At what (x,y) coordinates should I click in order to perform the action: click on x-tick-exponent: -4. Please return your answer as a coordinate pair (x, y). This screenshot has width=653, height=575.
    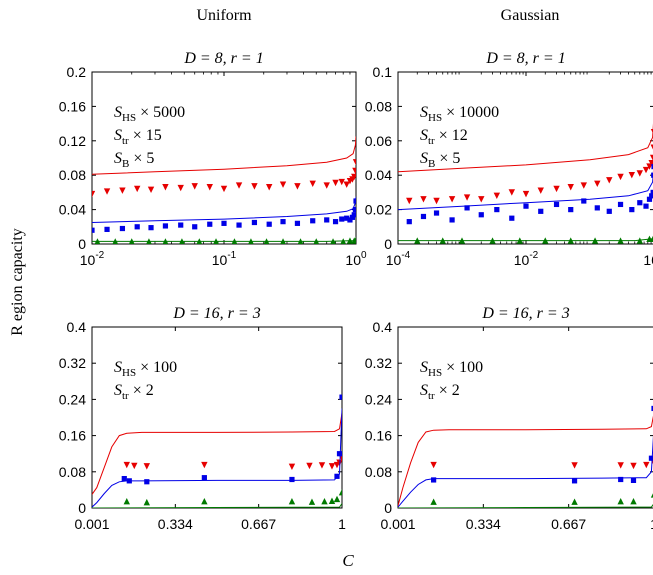
    Looking at the image, I should click on (405, 255).